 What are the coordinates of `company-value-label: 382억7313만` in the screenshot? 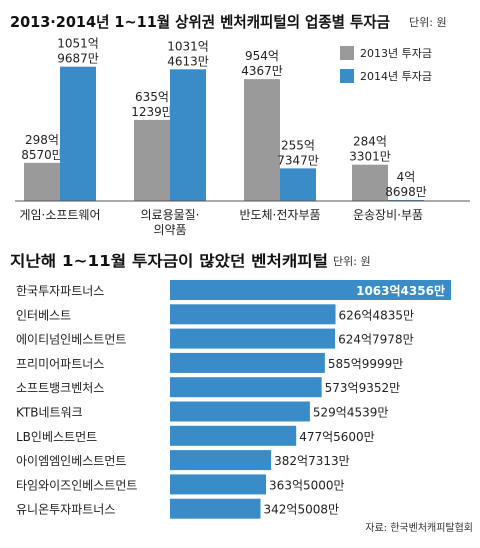 It's located at (312, 461).